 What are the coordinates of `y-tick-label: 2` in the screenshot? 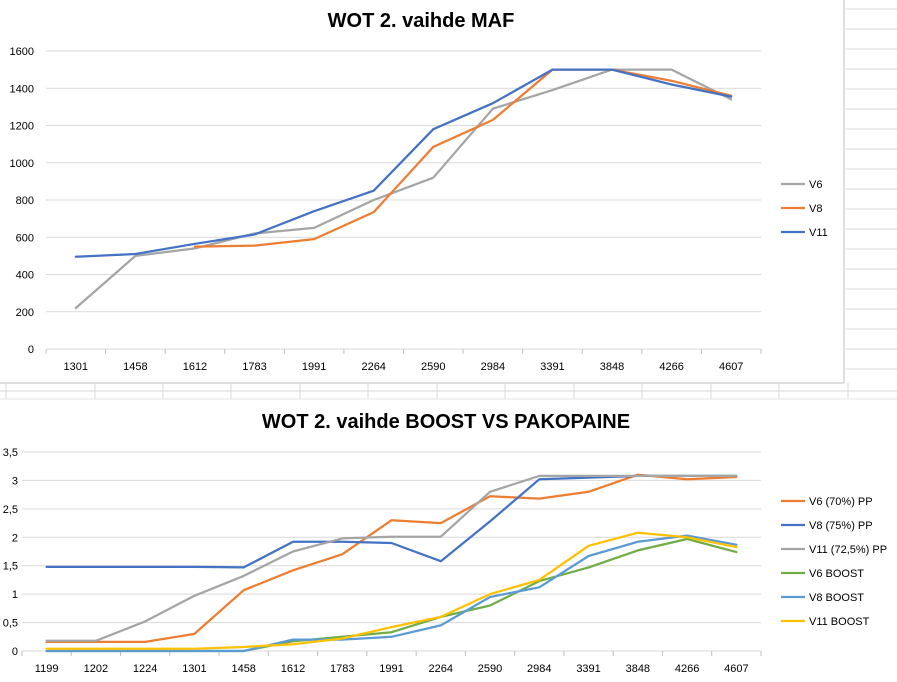 It's located at (15, 538).